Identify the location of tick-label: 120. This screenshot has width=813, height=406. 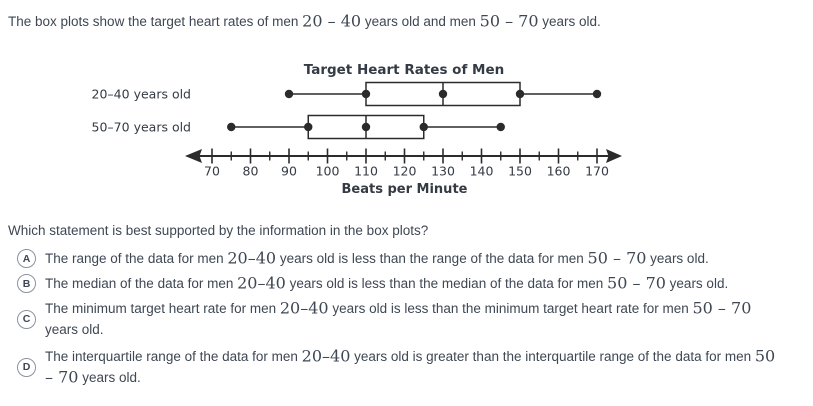
(405, 171).